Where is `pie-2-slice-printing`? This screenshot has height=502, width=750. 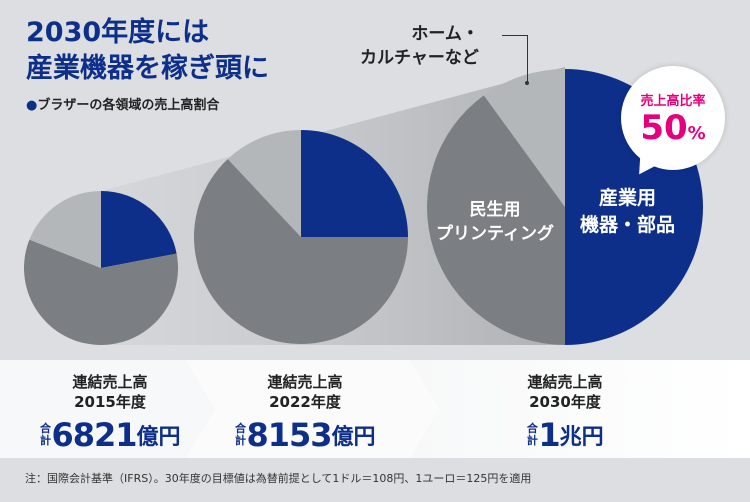
pie-2-slice-printing is located at coordinates (496, 220).